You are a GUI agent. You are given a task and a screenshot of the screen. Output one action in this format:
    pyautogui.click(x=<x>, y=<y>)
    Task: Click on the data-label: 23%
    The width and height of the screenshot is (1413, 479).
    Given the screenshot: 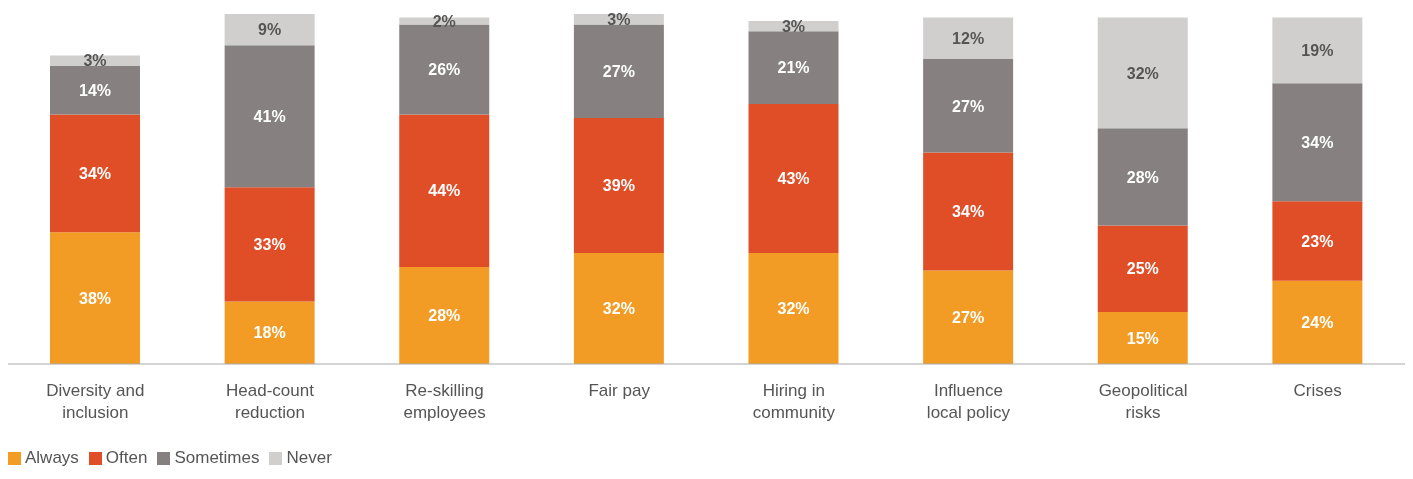 What is the action you would take?
    pyautogui.click(x=1317, y=241)
    